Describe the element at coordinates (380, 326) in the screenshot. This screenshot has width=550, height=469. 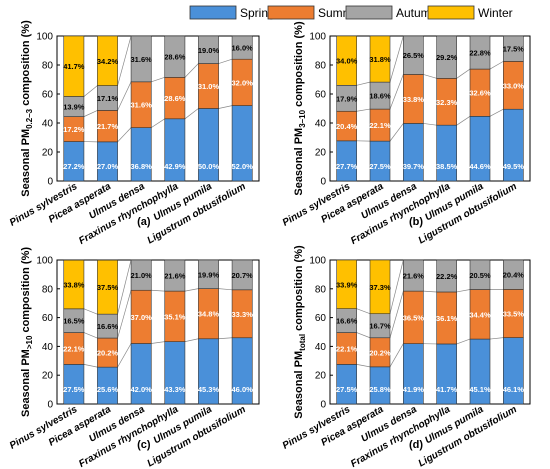
I see `data-label-autumn: 16.7%` at that location.